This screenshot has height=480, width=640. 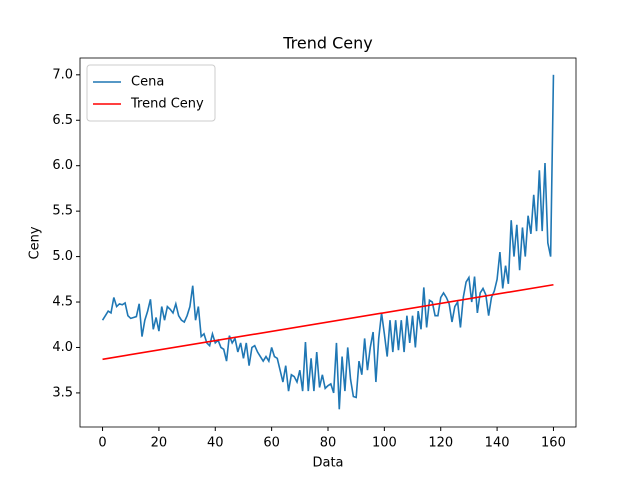 I want to click on legend-box, so click(x=151, y=93).